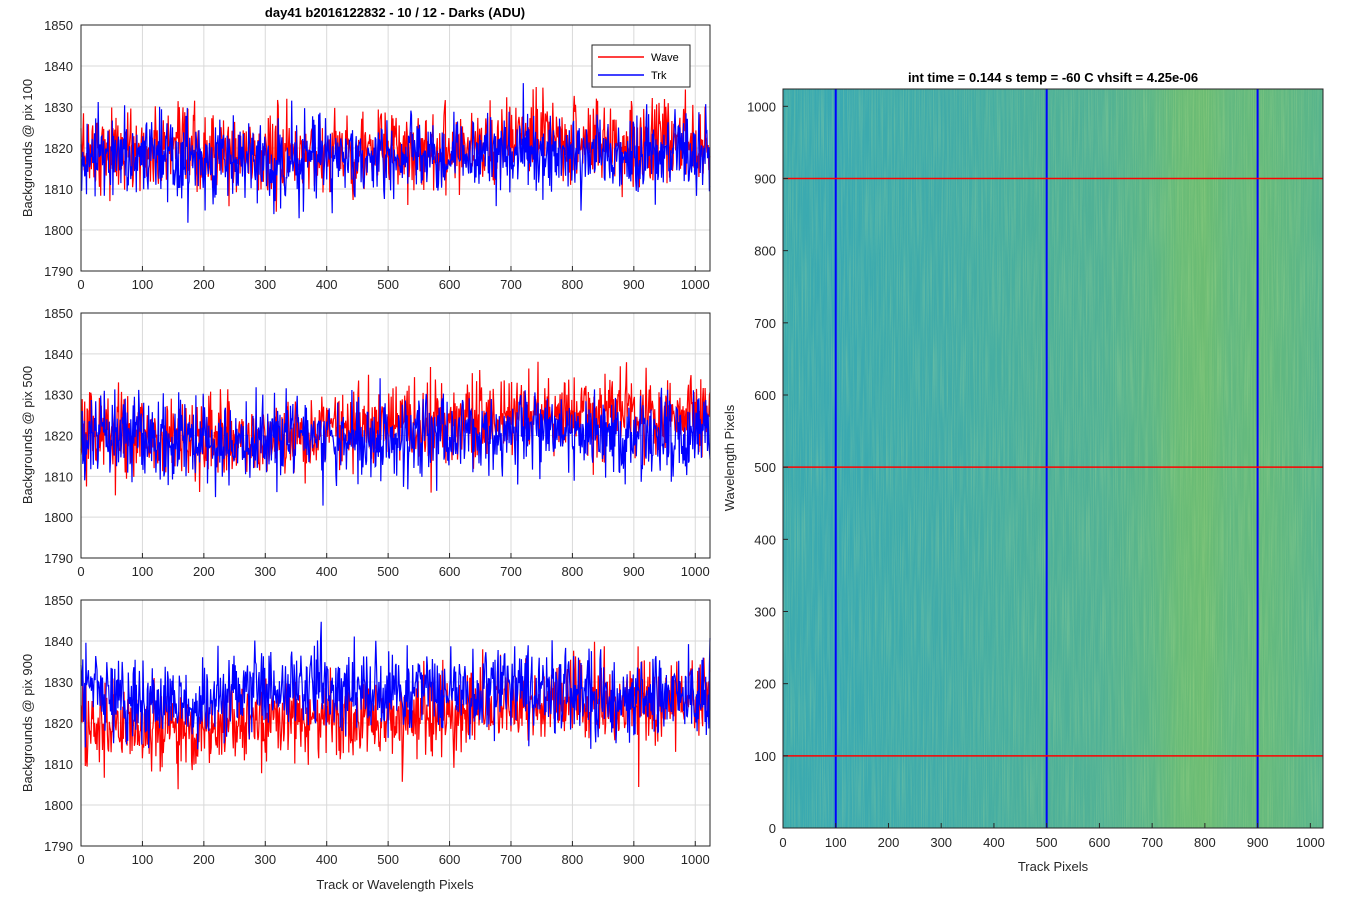 The height and width of the screenshot is (900, 1350). I want to click on y-tick-label: 400, so click(765, 539).